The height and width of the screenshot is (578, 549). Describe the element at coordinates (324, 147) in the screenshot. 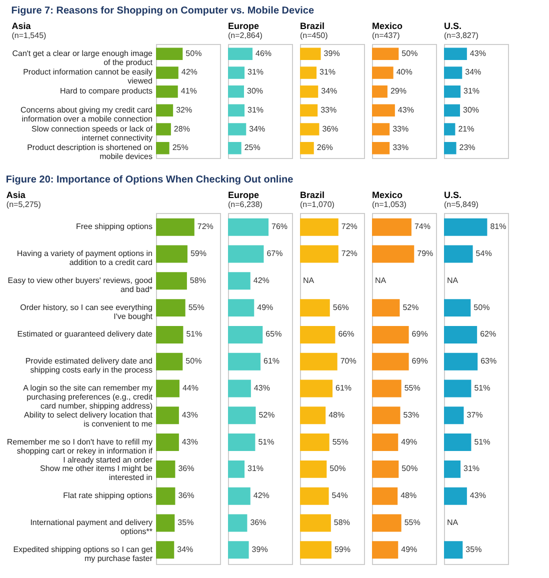

I see `data-label: 26%` at that location.